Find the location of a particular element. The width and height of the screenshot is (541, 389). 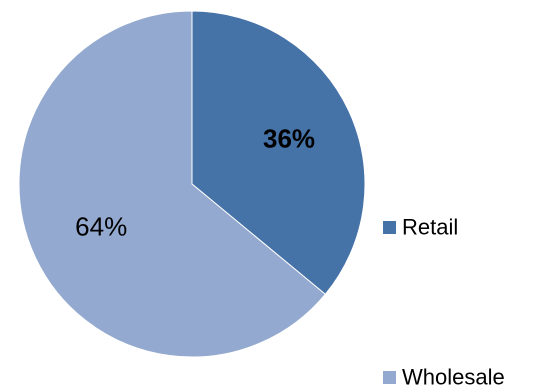

legend-label-retail: Retail is located at coordinates (430, 227).